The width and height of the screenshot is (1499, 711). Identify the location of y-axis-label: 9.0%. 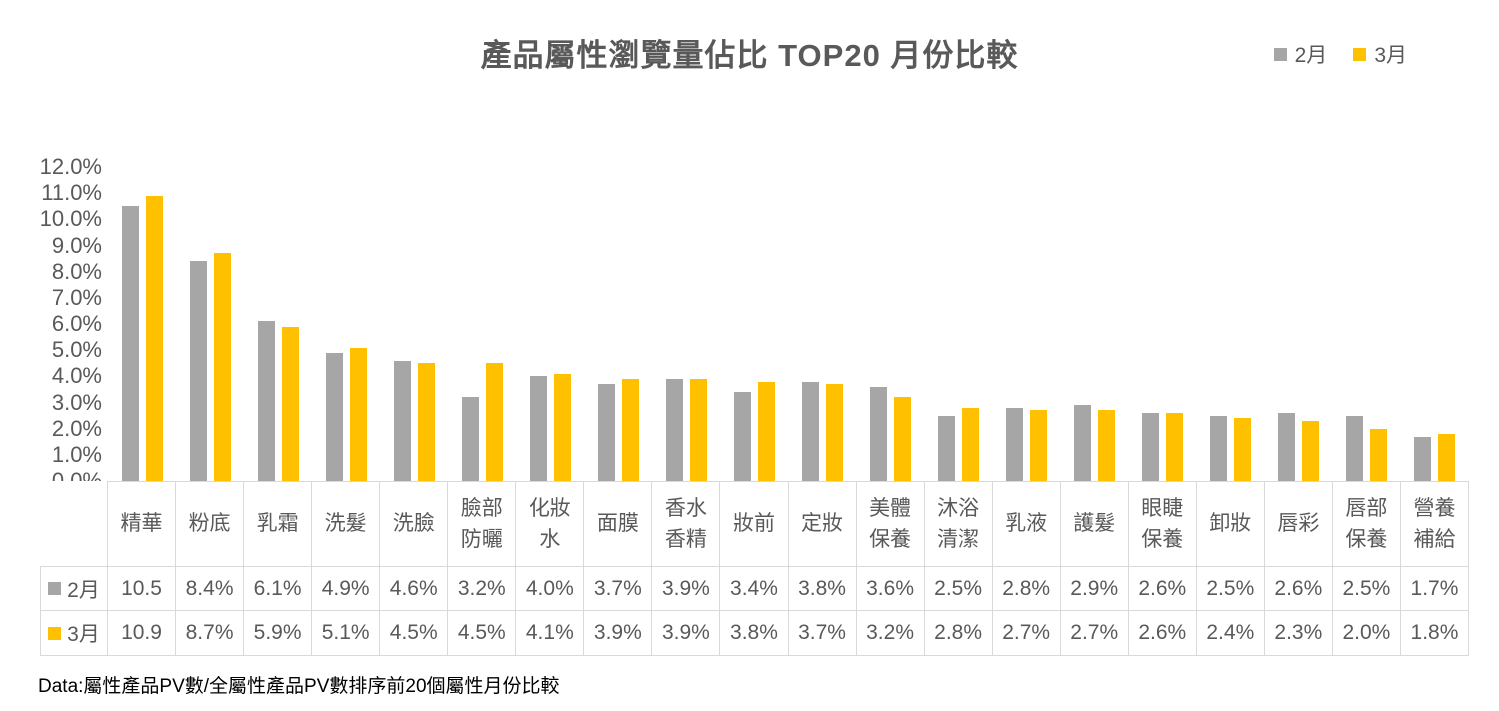
(76, 245).